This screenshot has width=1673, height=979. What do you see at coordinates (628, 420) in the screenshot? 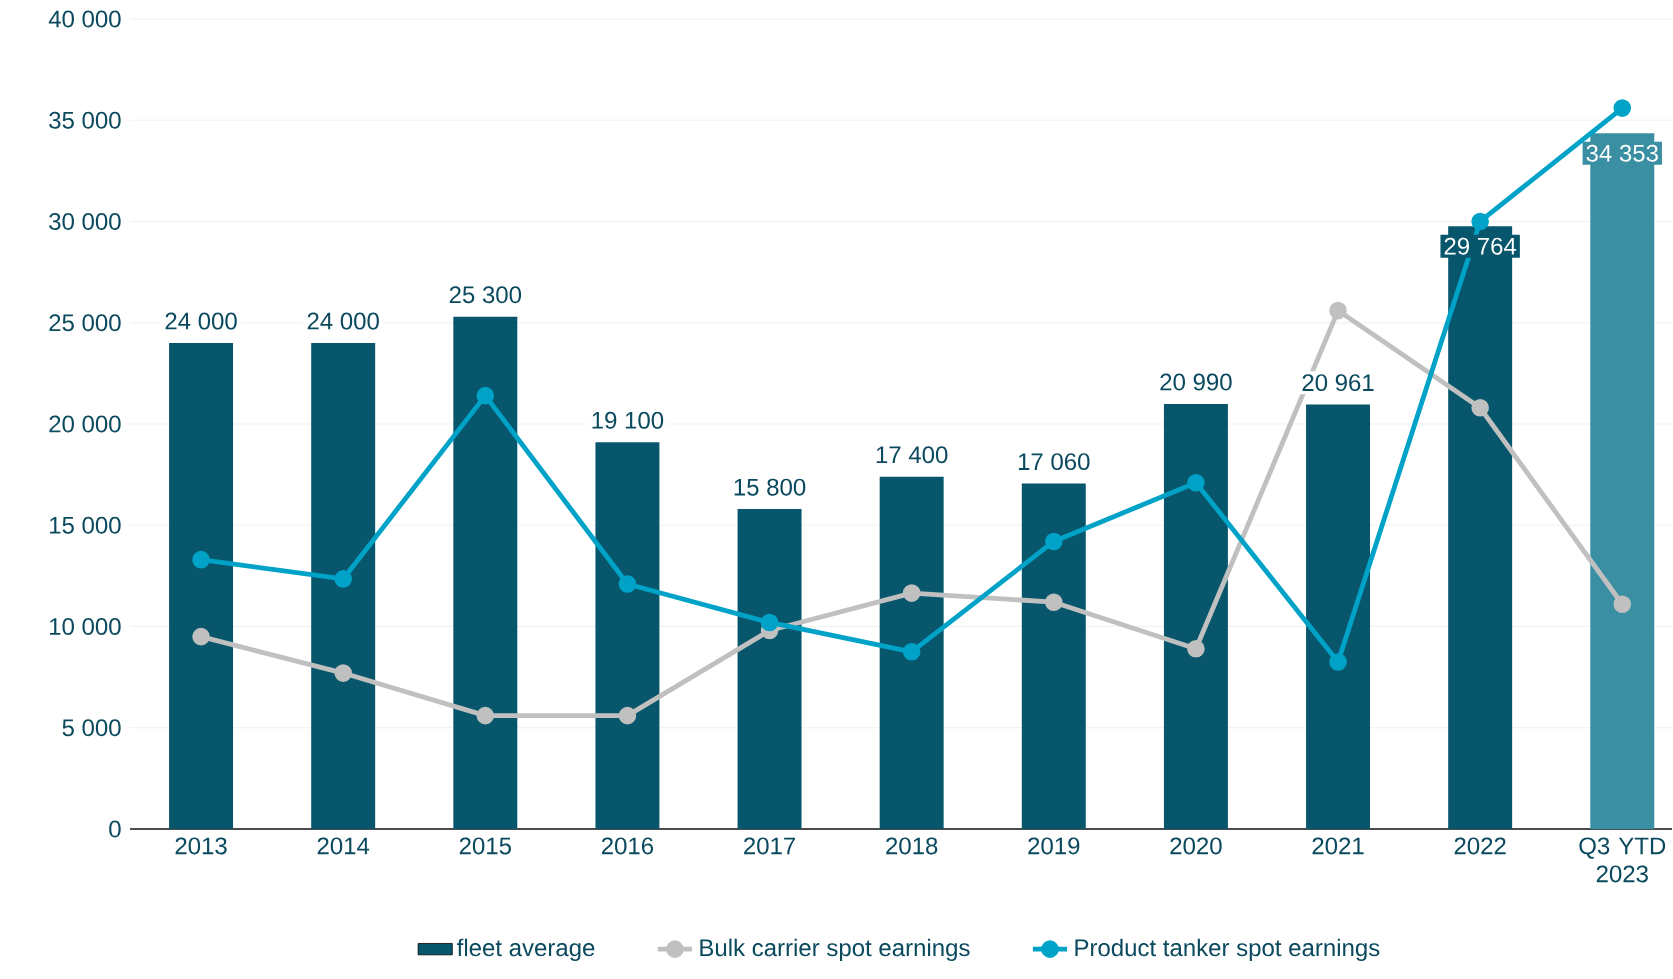
I see `data-label: 19 100` at bounding box center [628, 420].